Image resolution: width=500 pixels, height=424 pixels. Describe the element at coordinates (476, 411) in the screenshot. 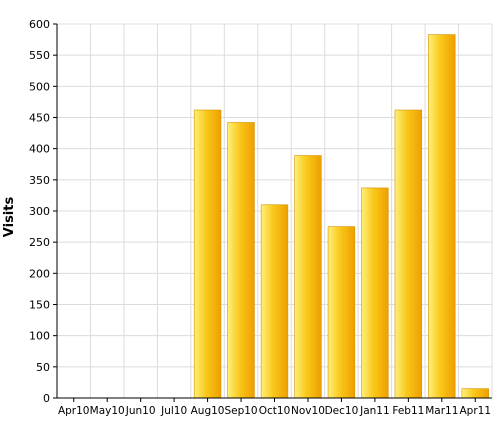

I see `x-tick-label: Apr11` at that location.